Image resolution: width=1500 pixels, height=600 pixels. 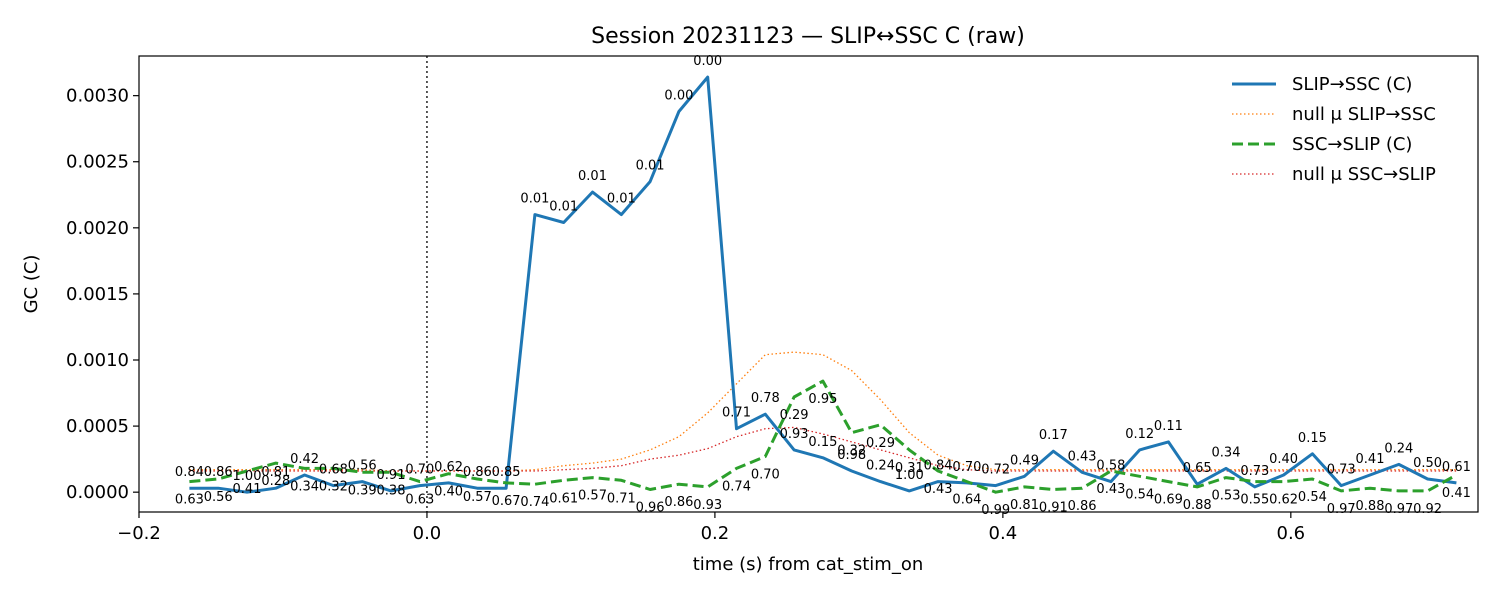 What do you see at coordinates (1352, 84) in the screenshot?
I see `legend-label: SLIP→SSC (C)` at bounding box center [1352, 84].